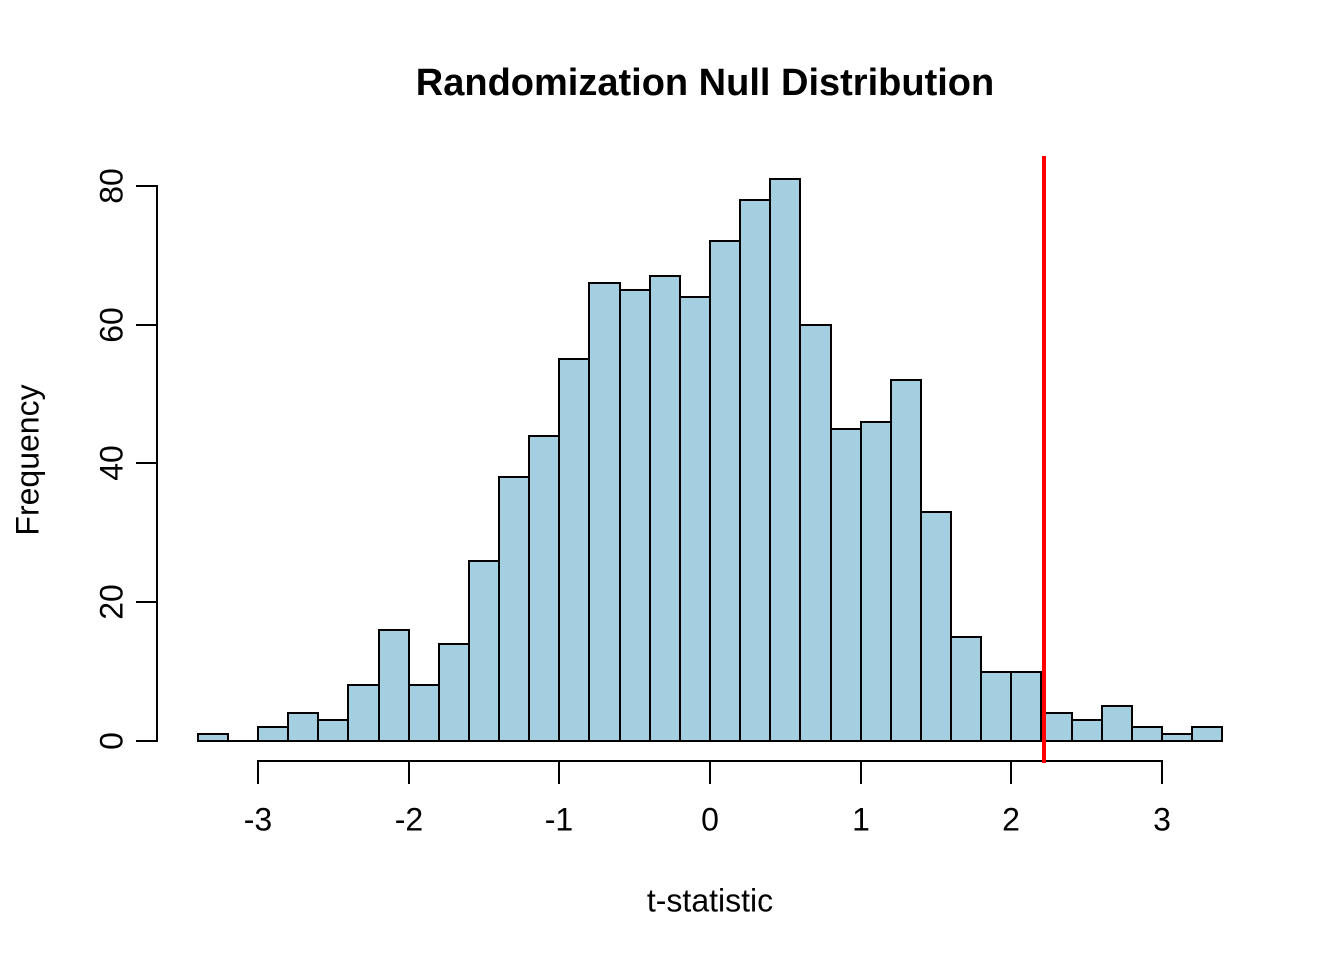  Describe the element at coordinates (1044, 459) in the screenshot. I see `observed-t-line` at that location.